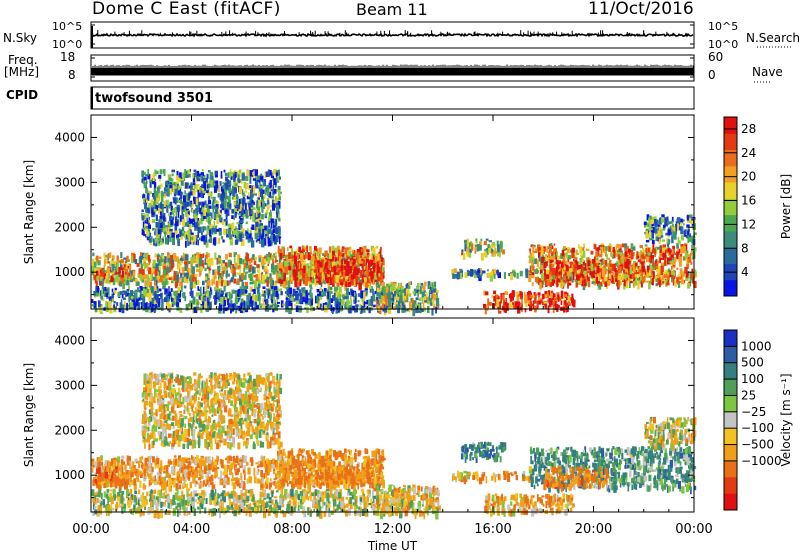 This screenshot has height=554, width=800. What do you see at coordinates (23, 60) in the screenshot?
I see `freq-label-line1: Freq.` at bounding box center [23, 60].